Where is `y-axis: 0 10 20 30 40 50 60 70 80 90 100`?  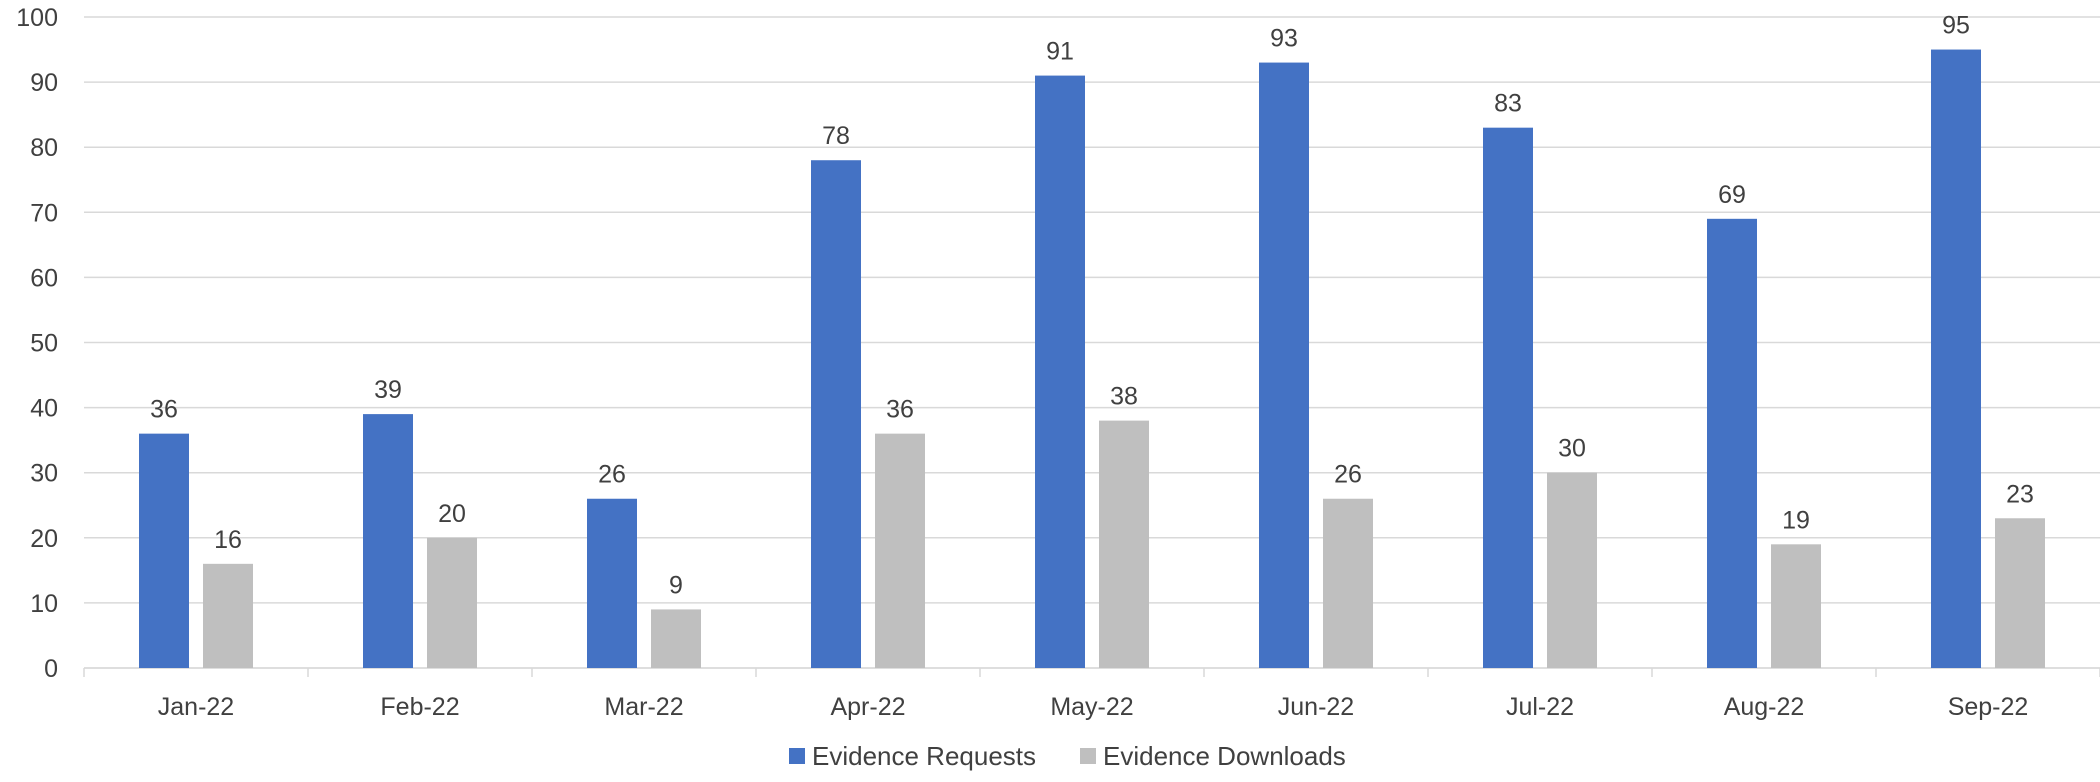
y-axis: 0 10 20 30 40 50 60 70 80 90 100 is located at coordinates (37, 343).